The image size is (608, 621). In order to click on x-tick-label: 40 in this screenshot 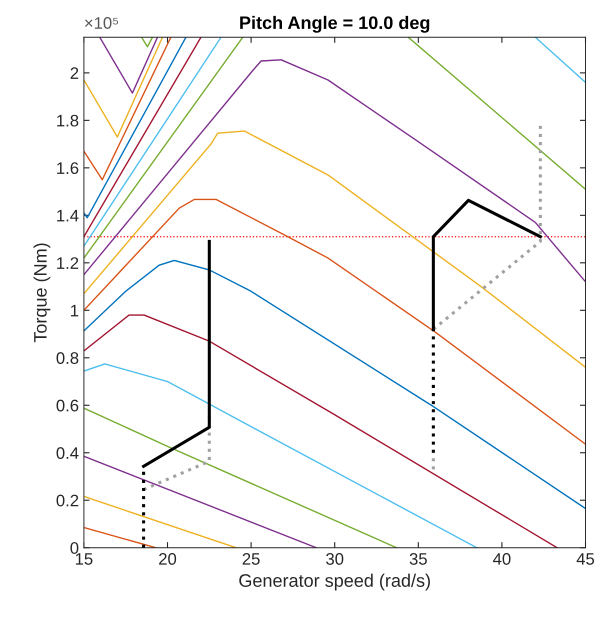, I will do `click(502, 559)`.